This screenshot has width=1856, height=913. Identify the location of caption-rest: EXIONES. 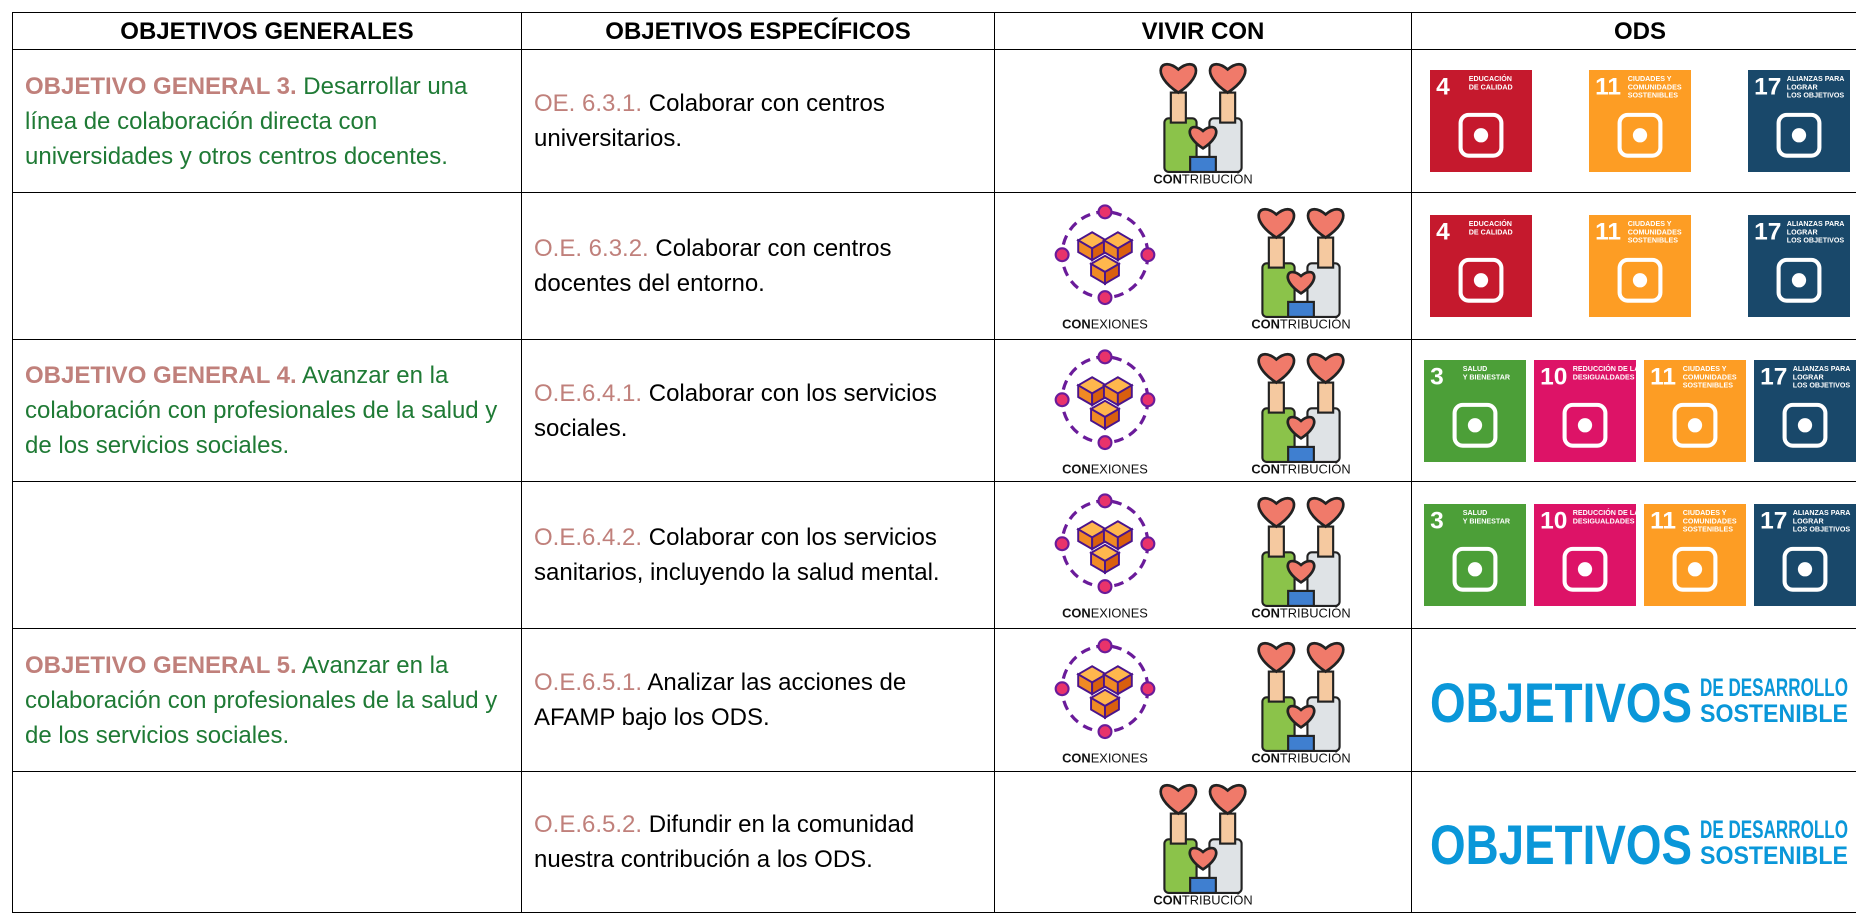
(1119, 324).